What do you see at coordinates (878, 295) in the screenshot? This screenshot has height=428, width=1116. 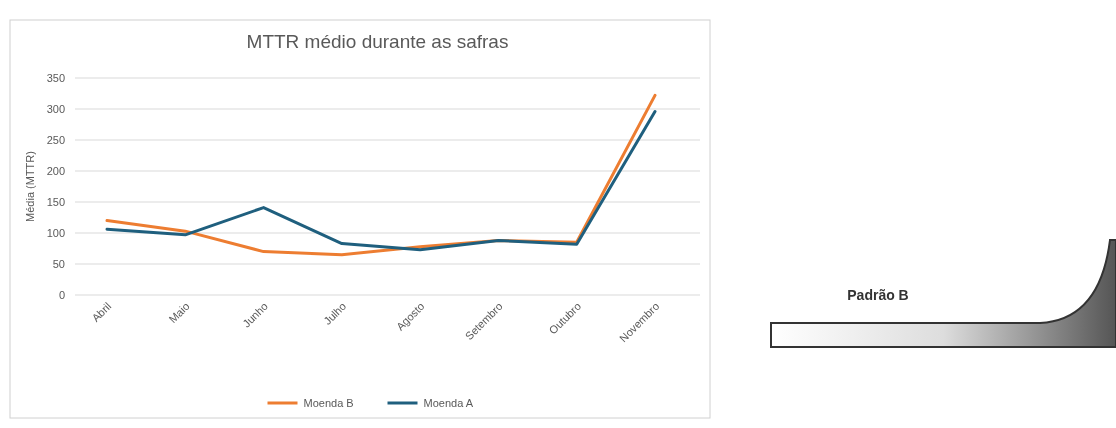 I see `text: Padrão B` at bounding box center [878, 295].